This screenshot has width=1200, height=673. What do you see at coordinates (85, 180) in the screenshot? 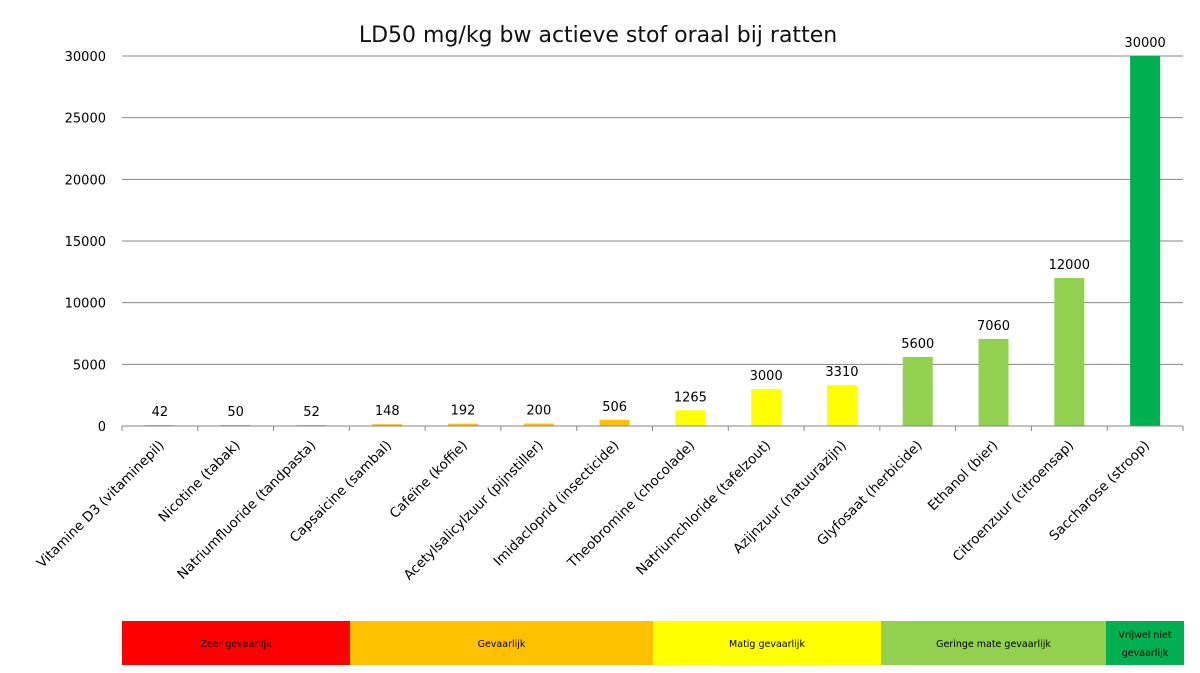
I see `y-tick-label: 20000` at bounding box center [85, 180].